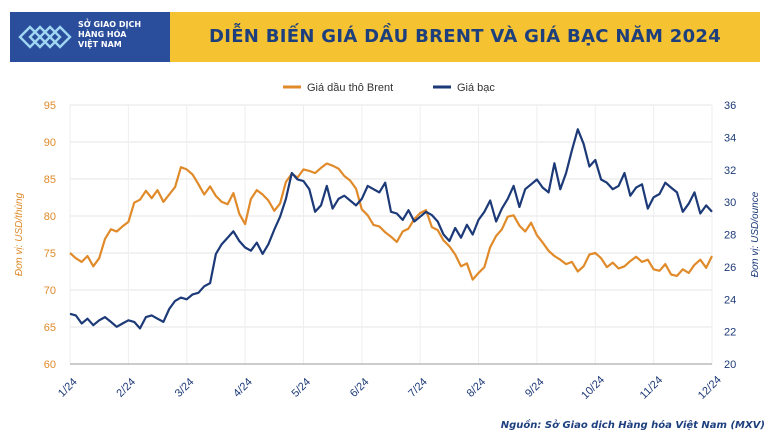 The width and height of the screenshot is (777, 437). Describe the element at coordinates (50, 106) in the screenshot. I see `y-left-tick-label: 95` at that location.